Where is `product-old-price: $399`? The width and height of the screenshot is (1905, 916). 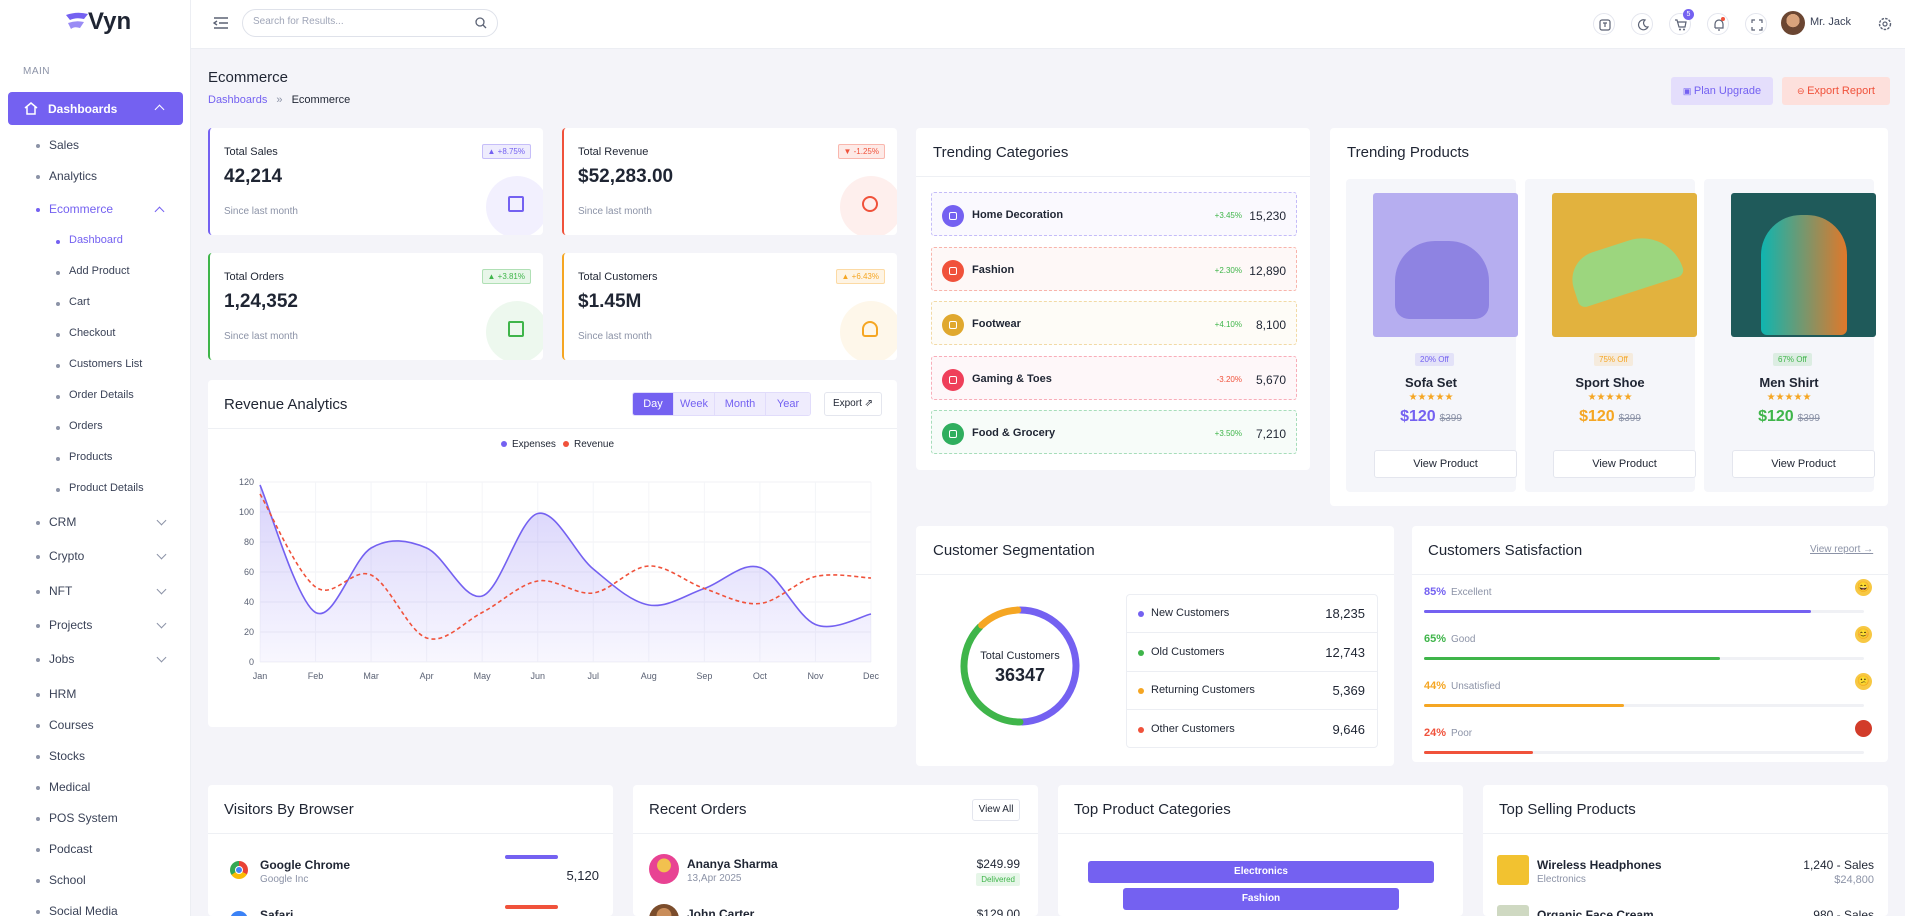
product-old-price: $399 is located at coordinates (1629, 418).